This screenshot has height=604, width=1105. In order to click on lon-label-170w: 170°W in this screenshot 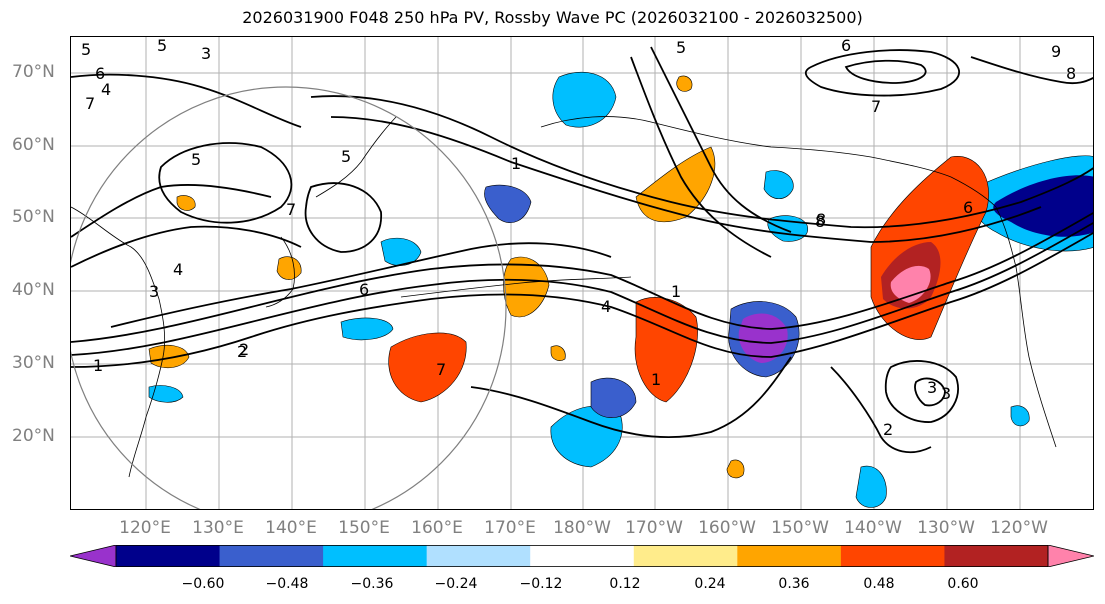, I will do `click(654, 528)`.